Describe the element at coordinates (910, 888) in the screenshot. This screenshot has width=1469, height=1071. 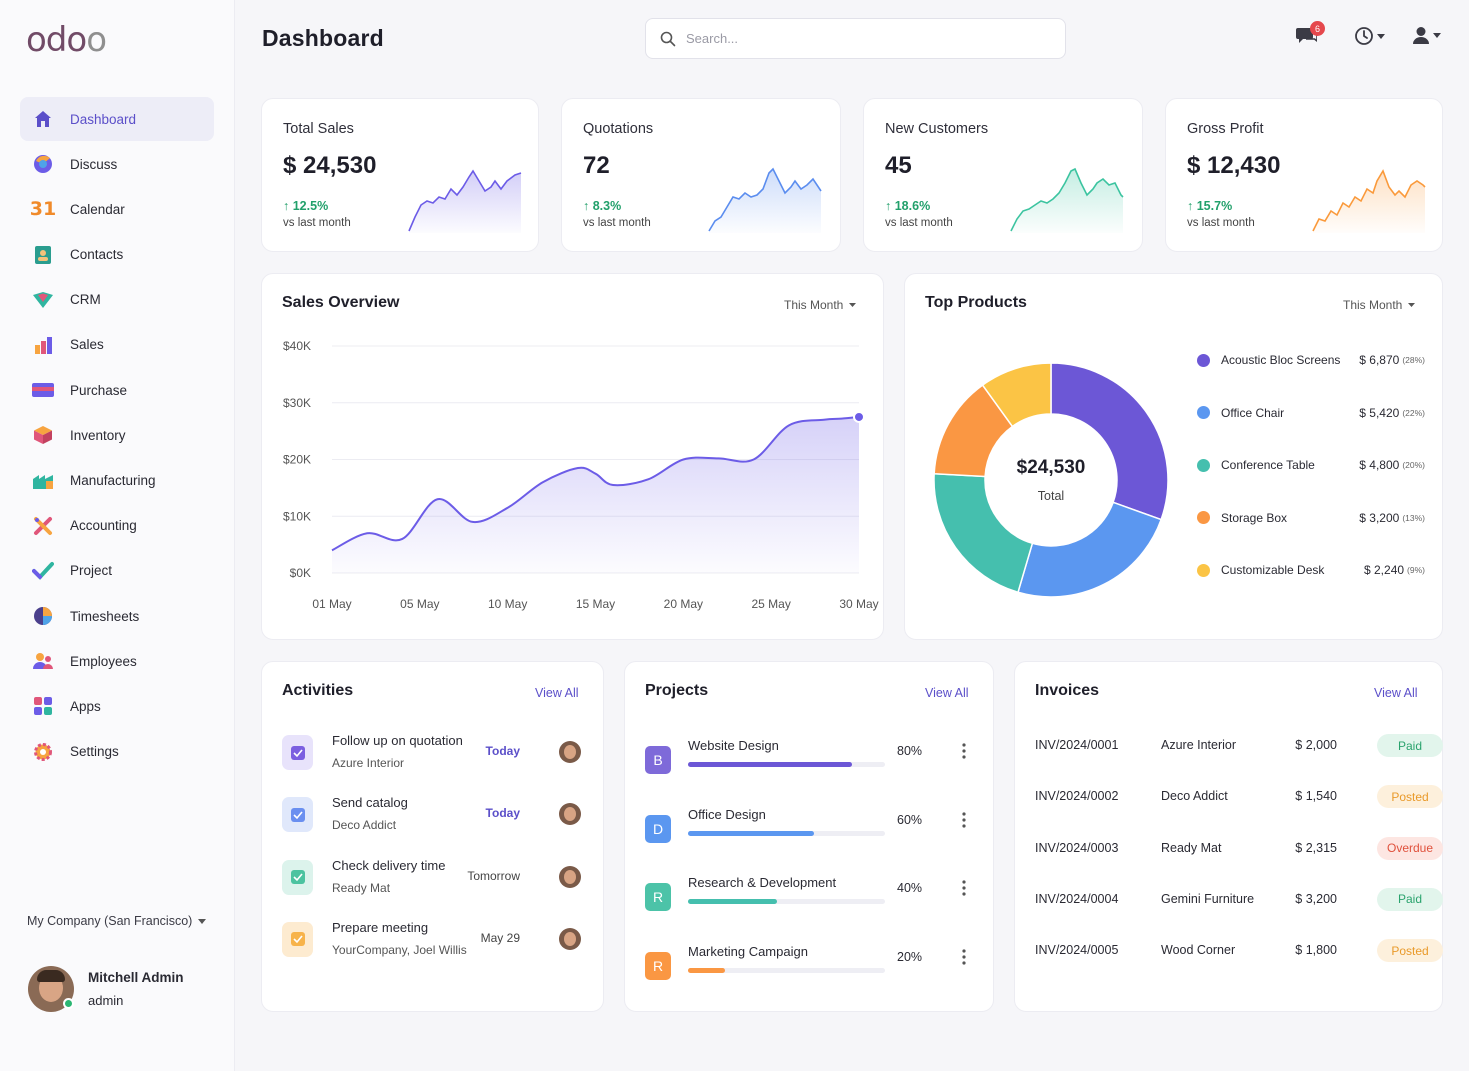
I see `project-percent: 40%` at that location.